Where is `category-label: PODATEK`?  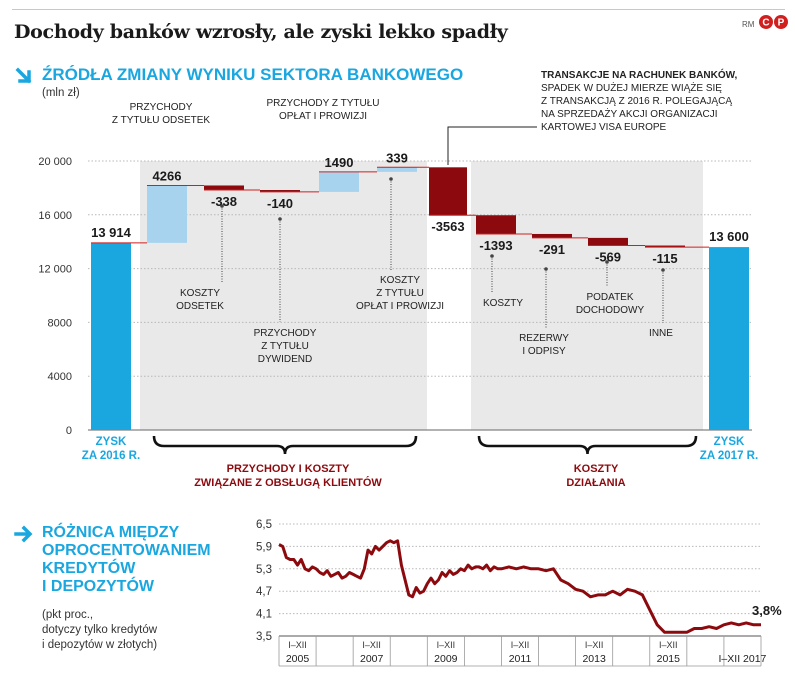 category-label: PODATEK is located at coordinates (609, 297).